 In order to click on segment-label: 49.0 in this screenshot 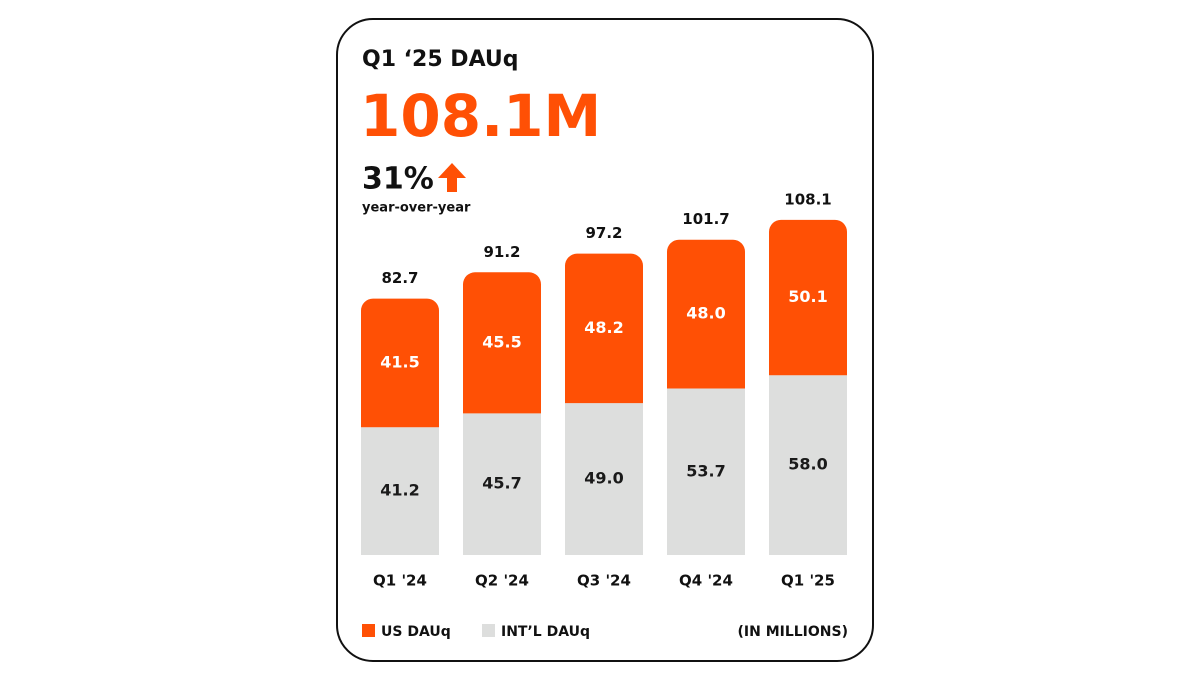, I will do `click(603, 478)`.